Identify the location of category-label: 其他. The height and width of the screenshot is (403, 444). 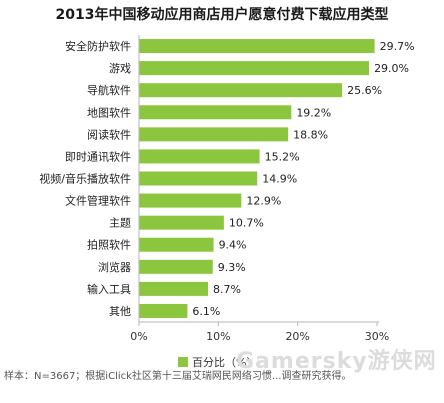
(120, 311).